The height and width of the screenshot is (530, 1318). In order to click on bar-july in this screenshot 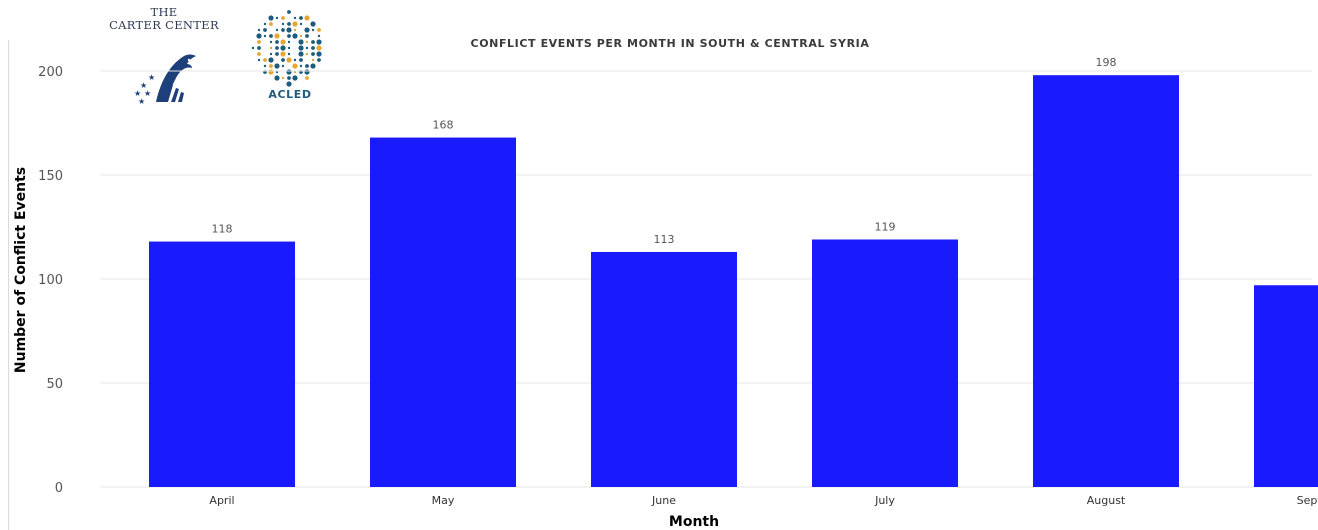, I will do `click(885, 363)`.